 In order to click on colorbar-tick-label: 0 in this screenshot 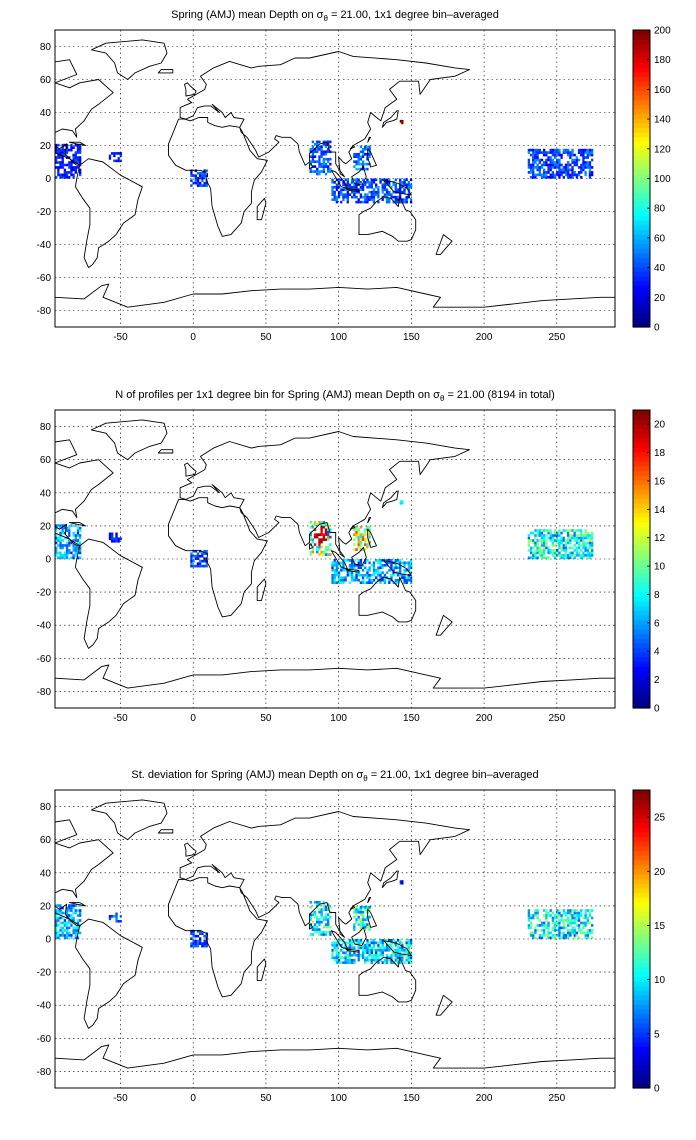, I will do `click(657, 328)`.